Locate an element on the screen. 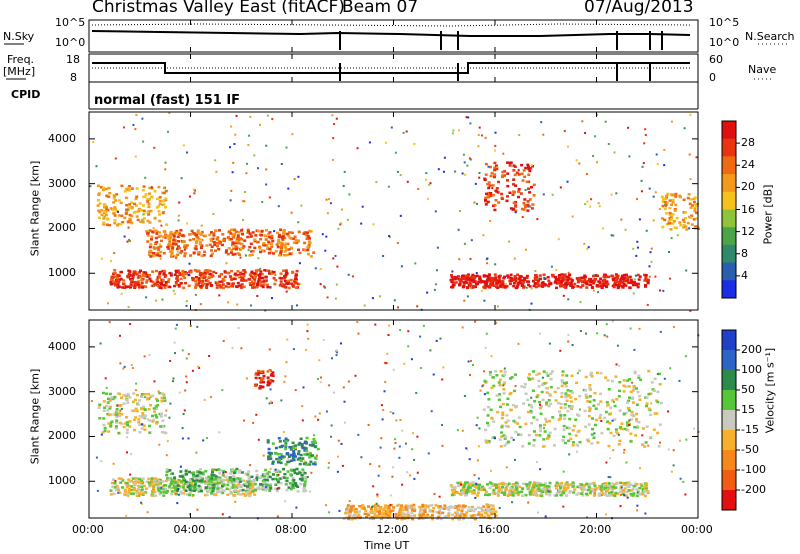 The height and width of the screenshot is (554, 800). x-tick-label: 12:00 is located at coordinates (392, 529).